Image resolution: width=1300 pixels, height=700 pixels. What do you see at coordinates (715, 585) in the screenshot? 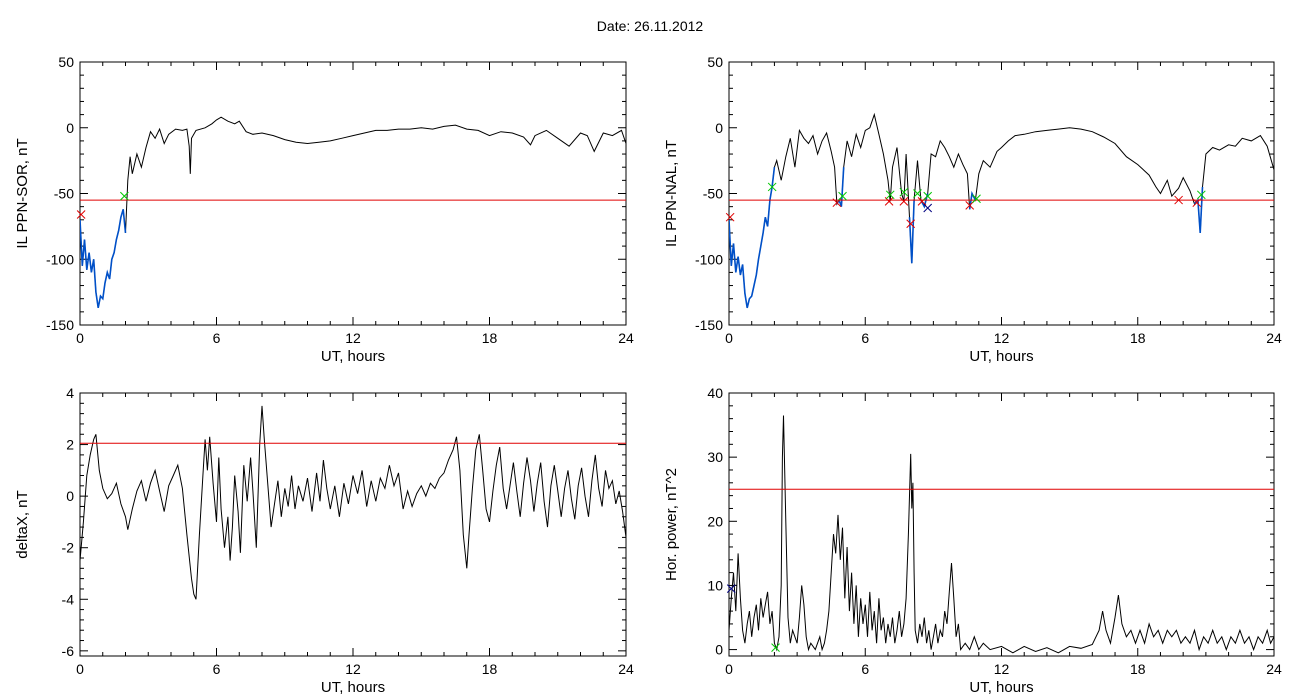
I see `y-tick-label: 10` at bounding box center [715, 585].